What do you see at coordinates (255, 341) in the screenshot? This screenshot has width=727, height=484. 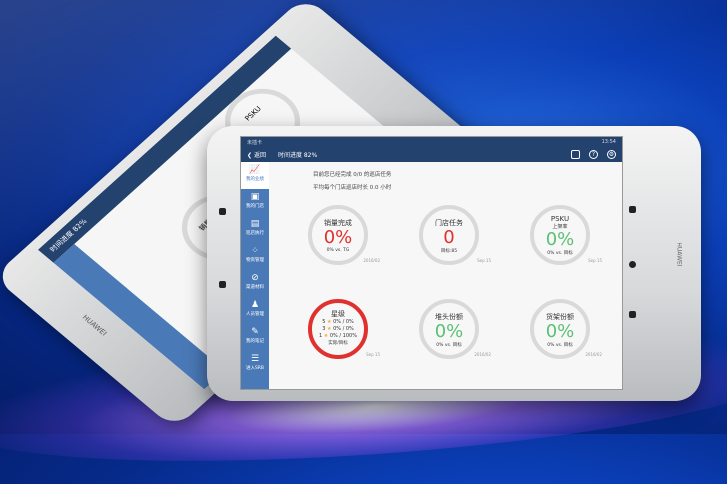 I see `sidebar-label: 我的笔记` at bounding box center [255, 341].